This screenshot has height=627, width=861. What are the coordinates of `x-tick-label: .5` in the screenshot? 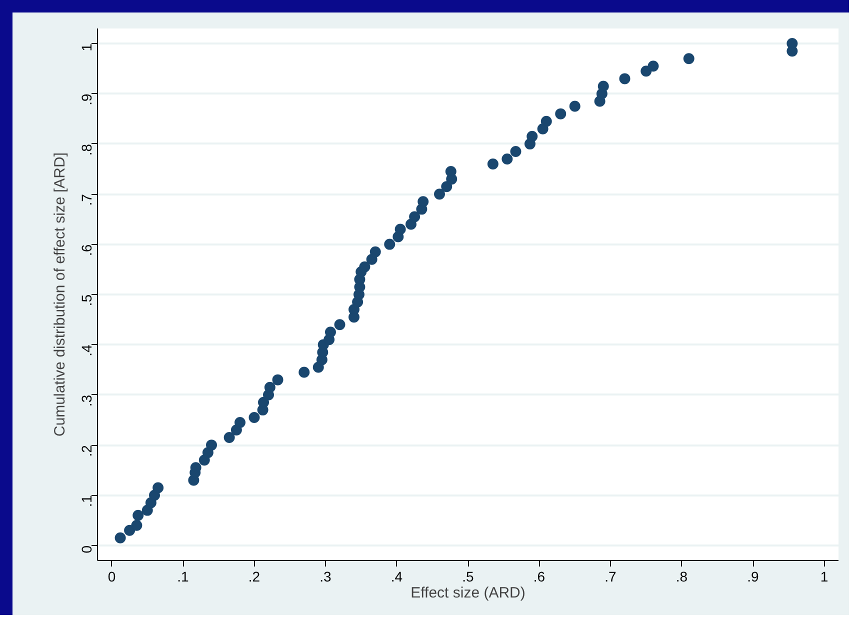 It's located at (468, 576).